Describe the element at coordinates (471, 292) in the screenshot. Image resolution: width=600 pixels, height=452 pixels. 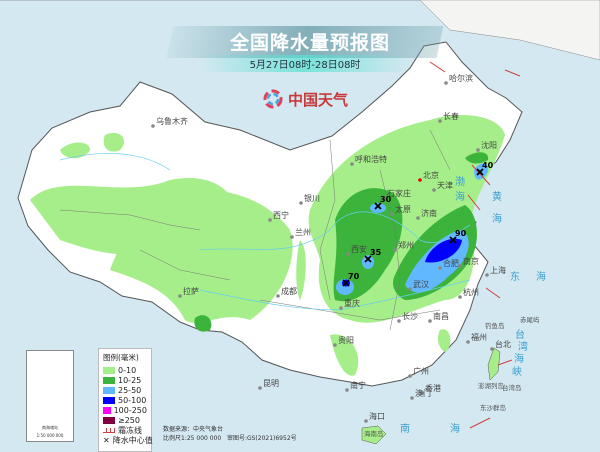
I see `city-label: 杭州` at that location.